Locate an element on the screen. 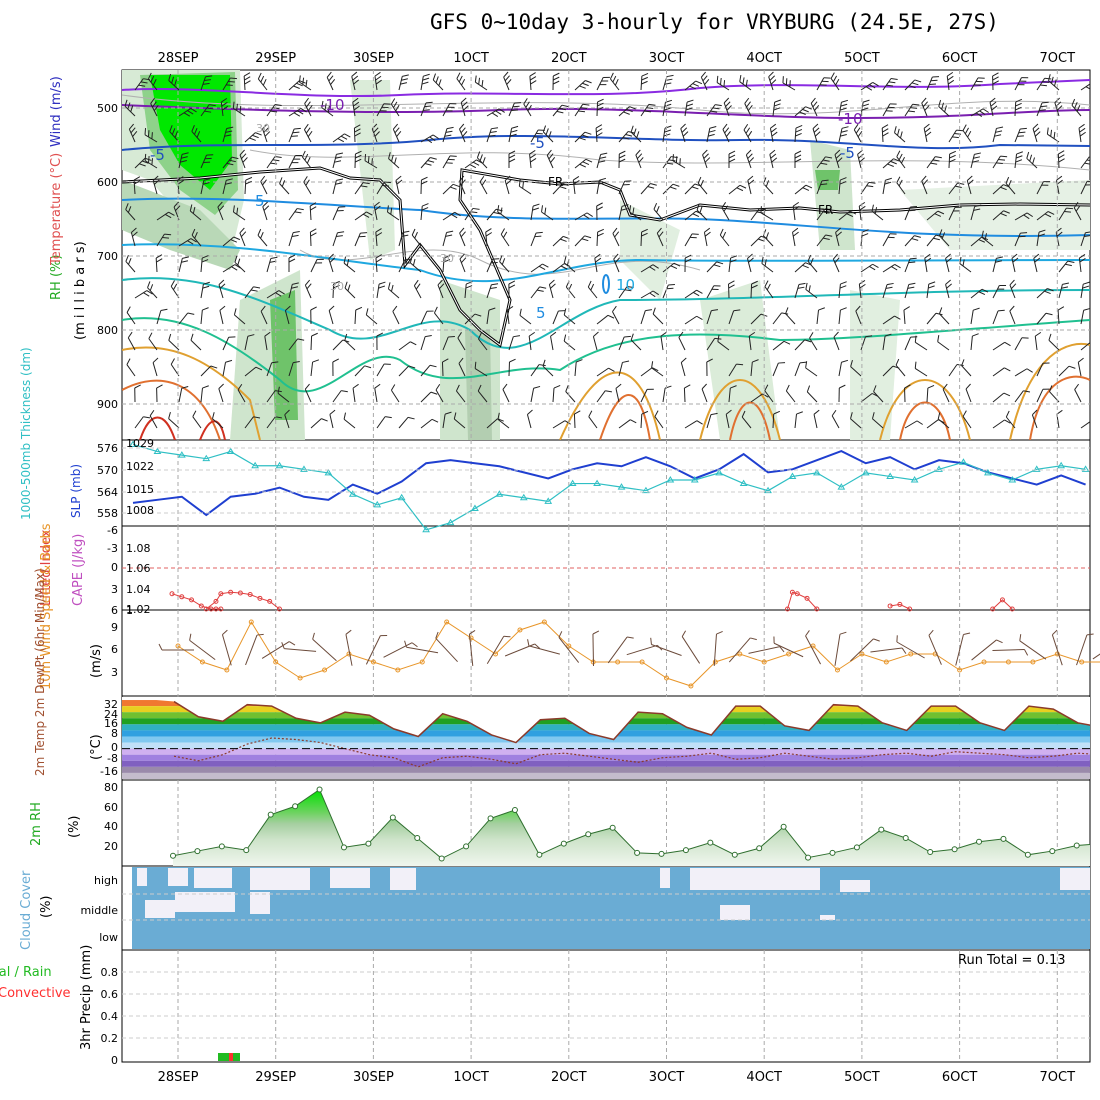  label-cloud-unit: (%) is located at coordinates (46, 907).